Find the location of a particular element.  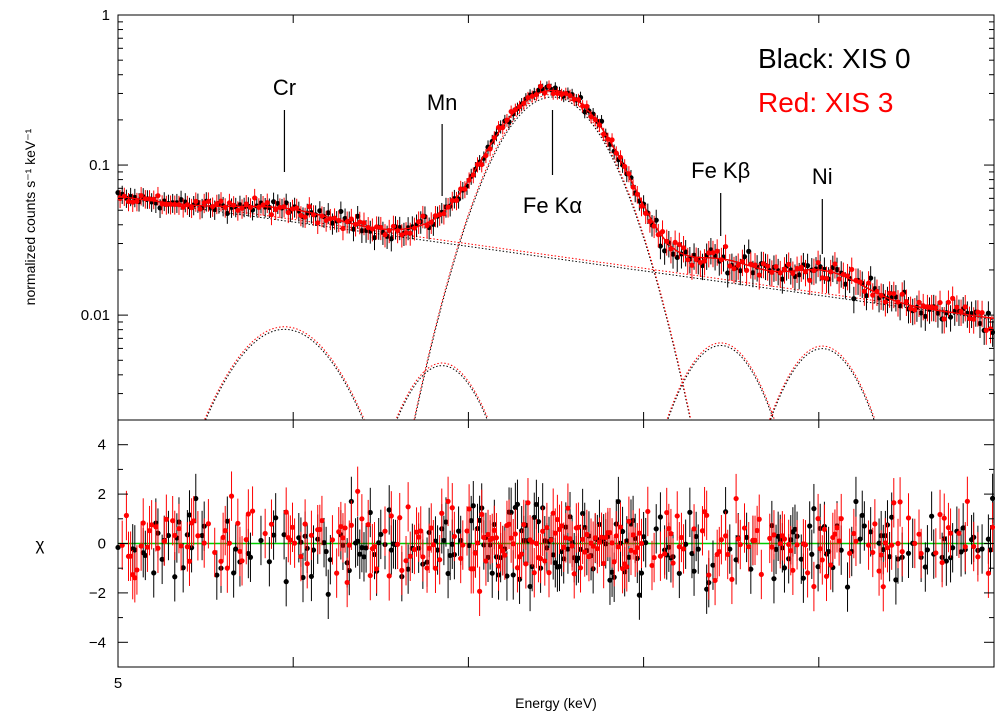

spectrum-y-axis-label: normalized counts s⁻¹ keV⁻¹ is located at coordinates (30, 216).